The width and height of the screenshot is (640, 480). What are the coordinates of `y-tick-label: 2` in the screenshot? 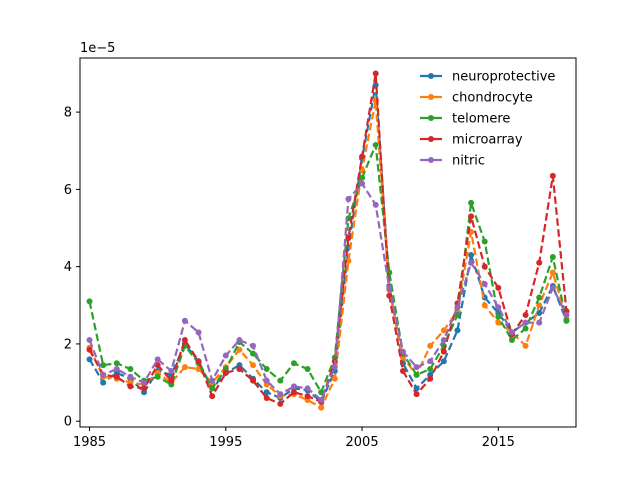 It's located at (68, 344).